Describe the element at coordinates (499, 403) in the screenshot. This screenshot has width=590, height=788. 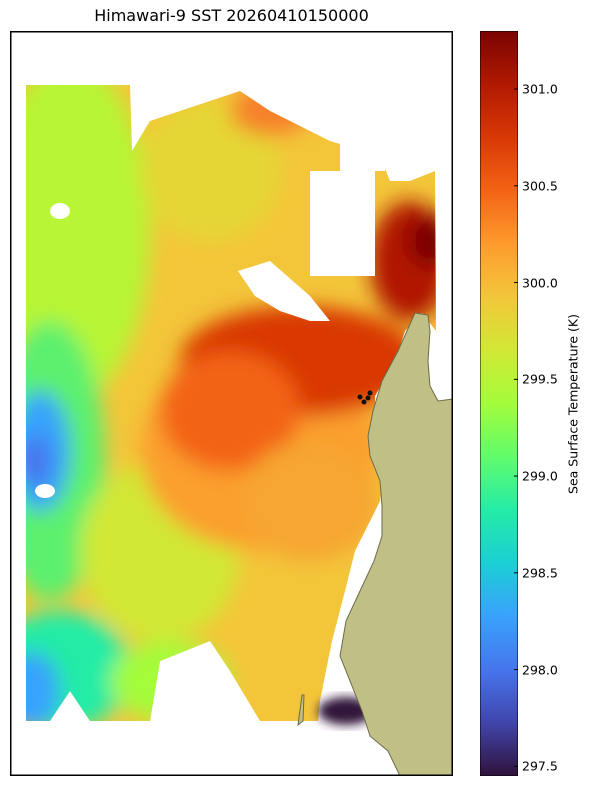
I see `colorbar` at that location.